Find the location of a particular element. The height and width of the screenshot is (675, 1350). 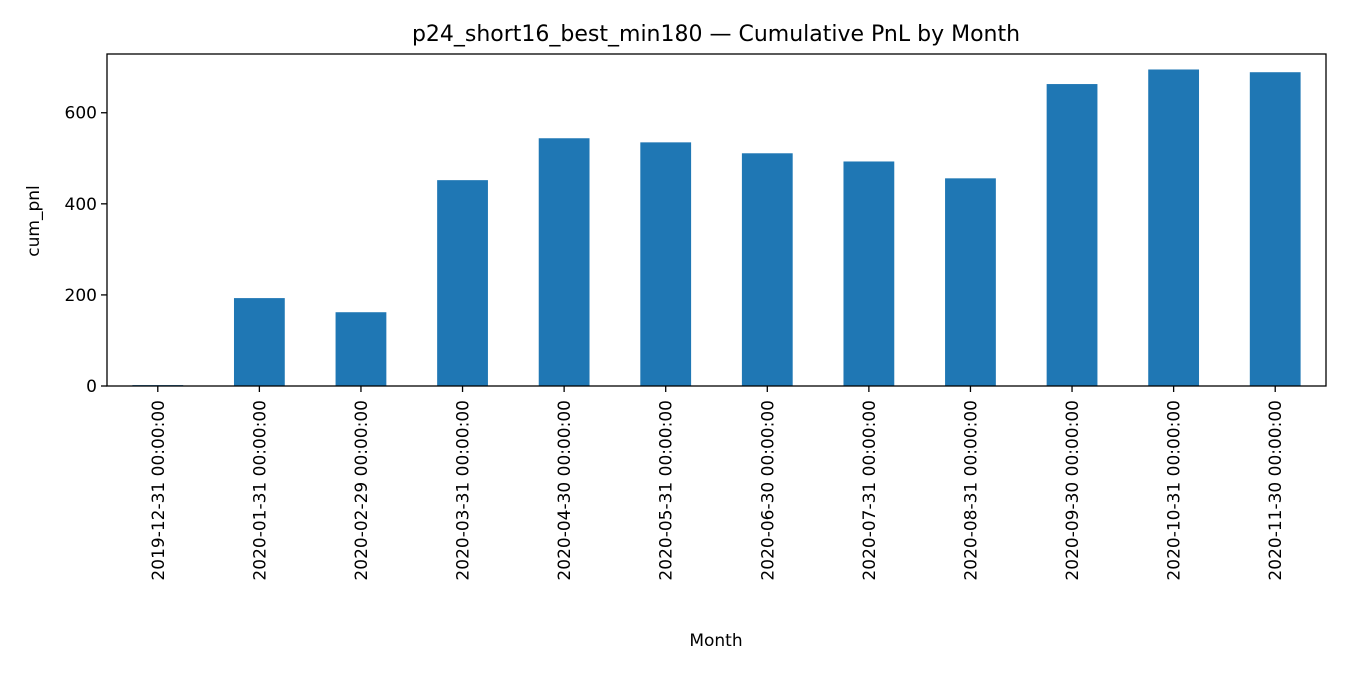

x-axis-label: Month is located at coordinates (715, 641).